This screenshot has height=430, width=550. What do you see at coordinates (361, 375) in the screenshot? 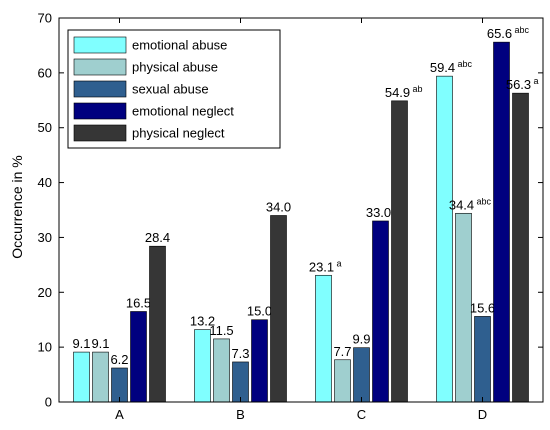
I see `bar-sexual-abuse-C` at bounding box center [361, 375].